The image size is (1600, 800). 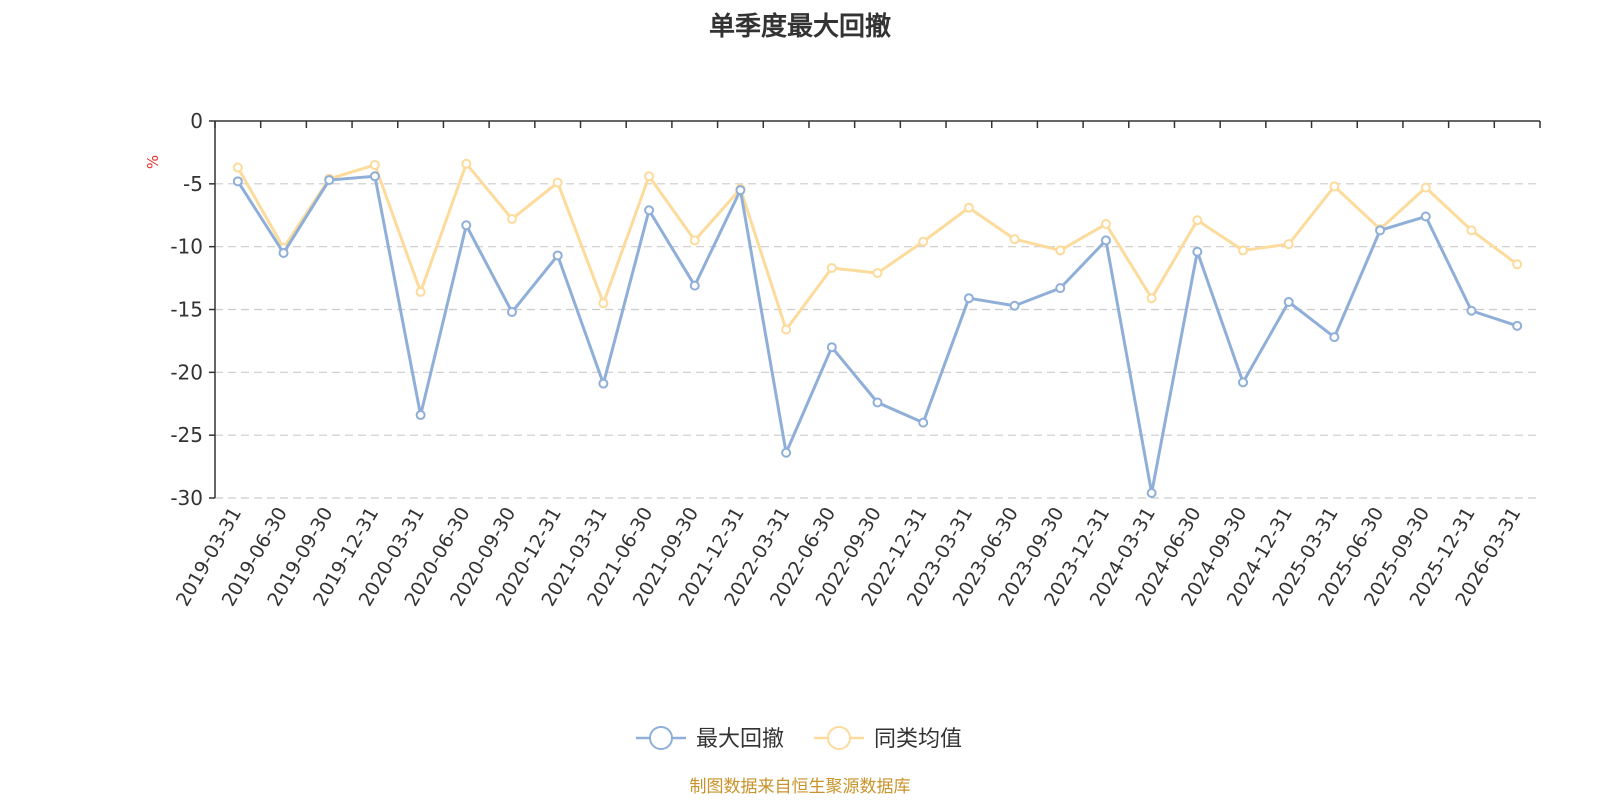 What do you see at coordinates (800, 787) in the screenshot?
I see `source-note: 制图数据来自恒生聚源数据库` at bounding box center [800, 787].